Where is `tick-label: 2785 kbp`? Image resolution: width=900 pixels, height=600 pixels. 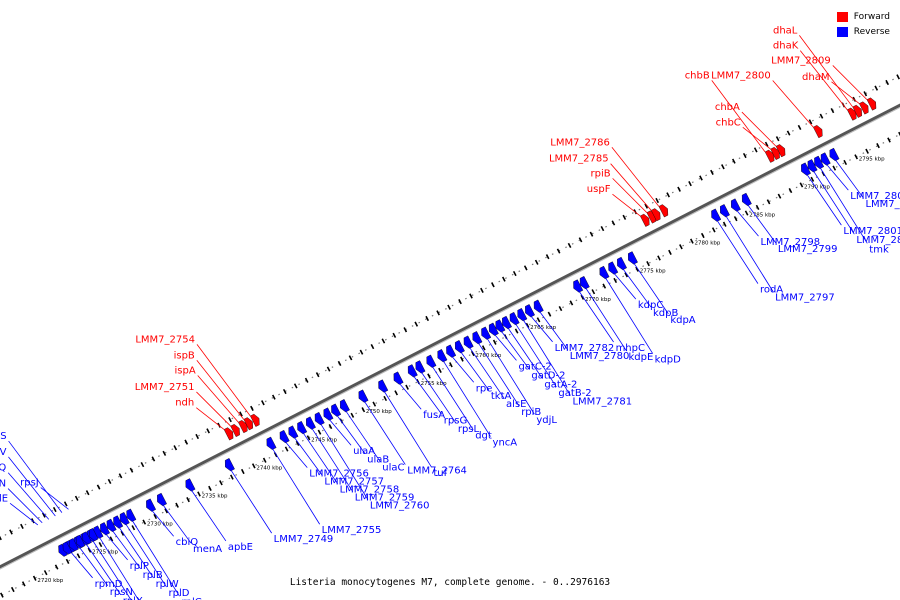
tick-label: 2785 kbp is located at coordinates (762, 216).